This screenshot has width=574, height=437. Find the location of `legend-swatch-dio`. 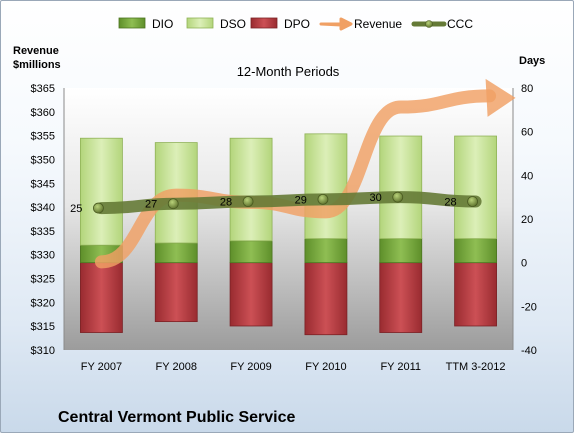

legend-swatch-dio is located at coordinates (132, 23).